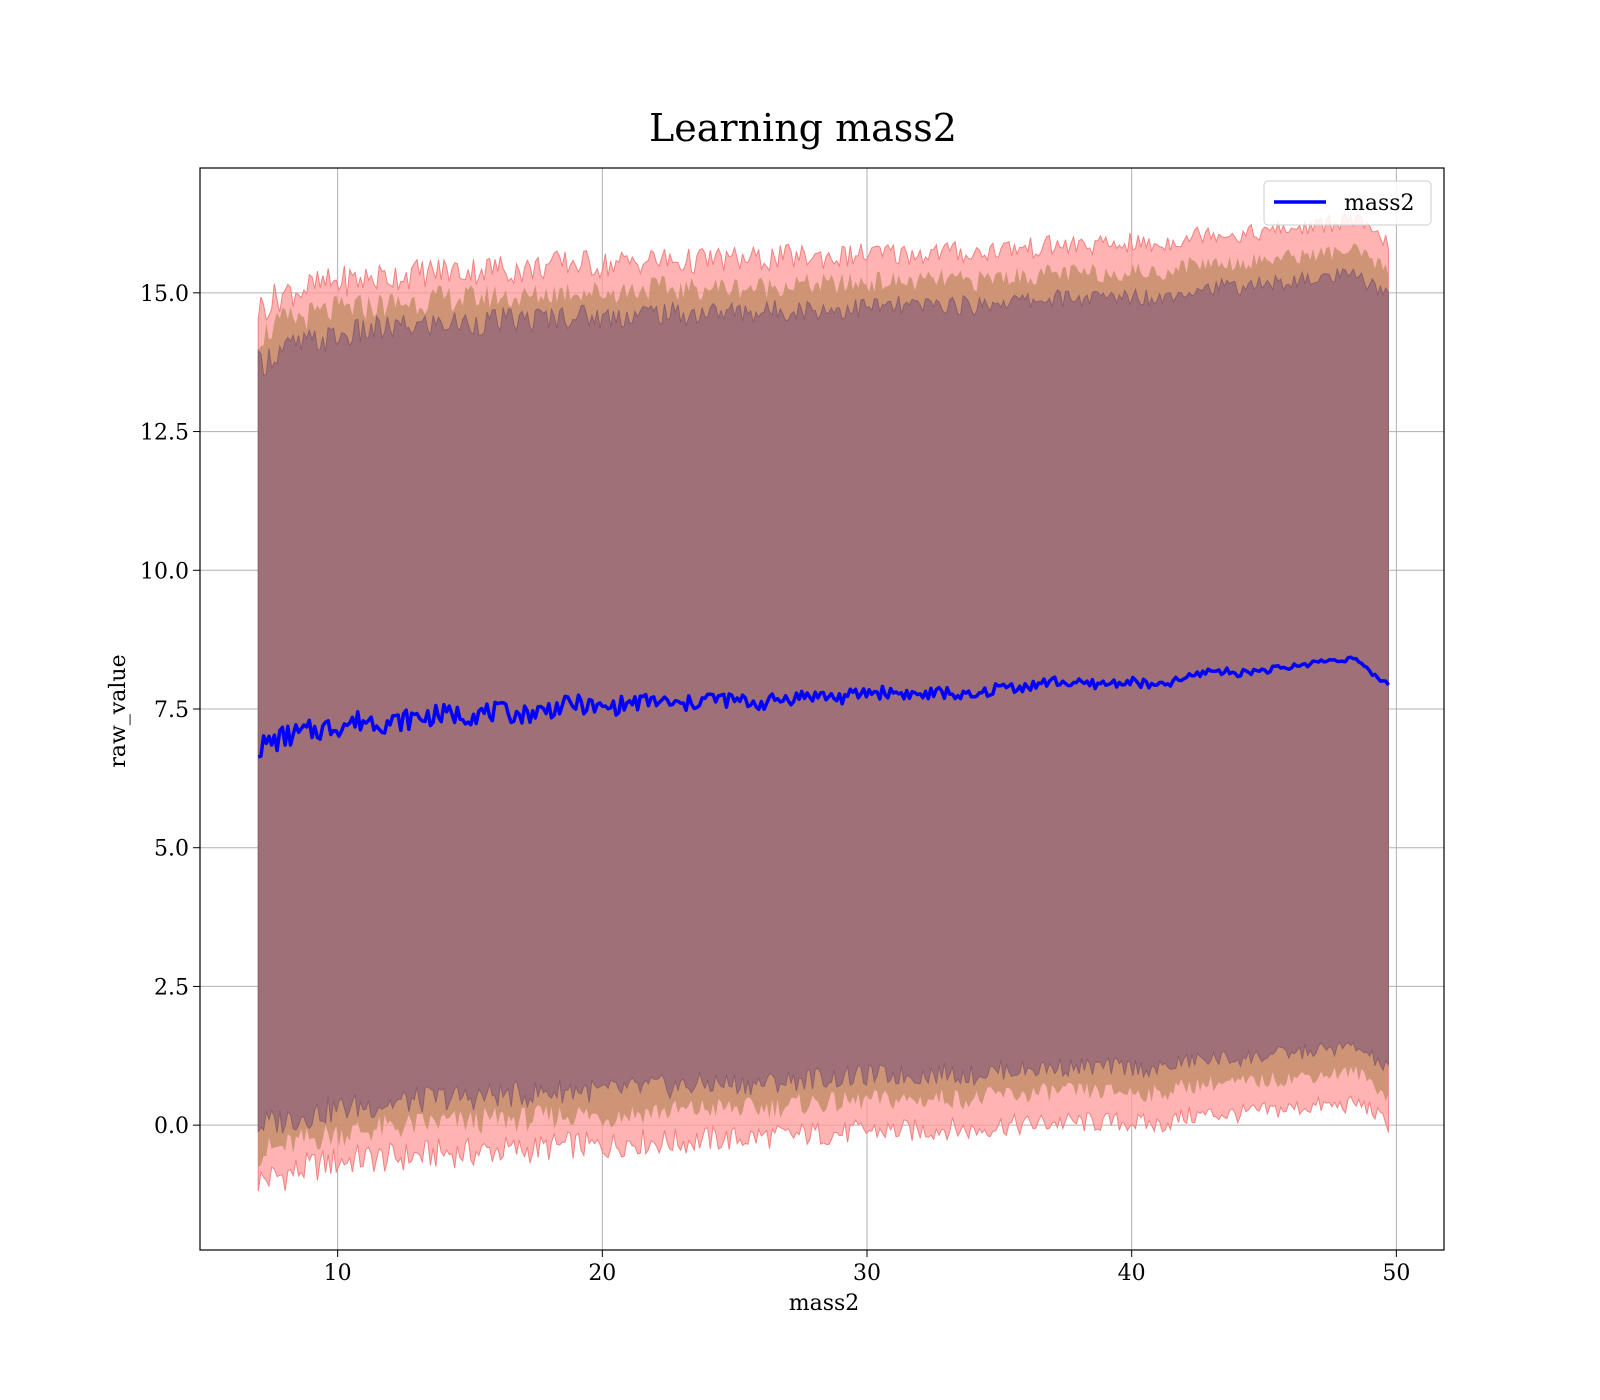  Describe the element at coordinates (164, 433) in the screenshot. I see `y-tick-label: 12.5` at that location.